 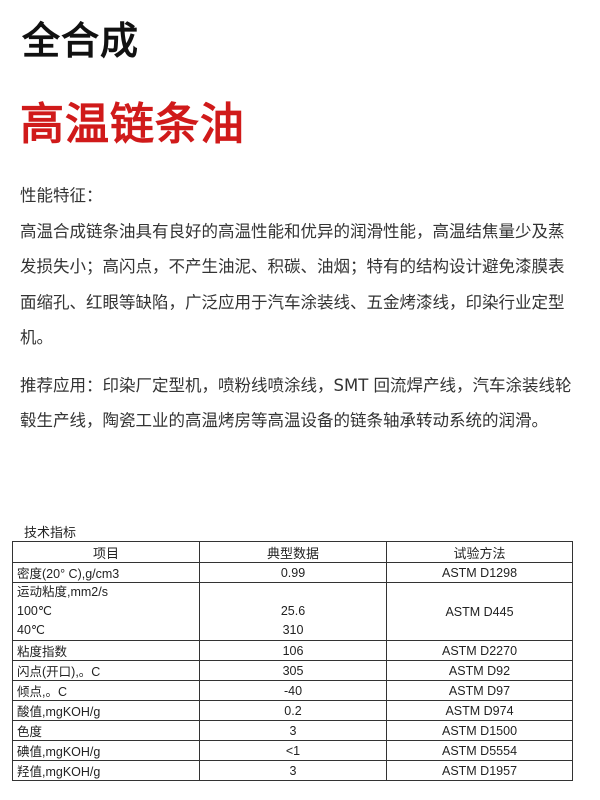 I want to click on table-row: 倾点,。C -40 ASTM D97, so click(x=292, y=690).